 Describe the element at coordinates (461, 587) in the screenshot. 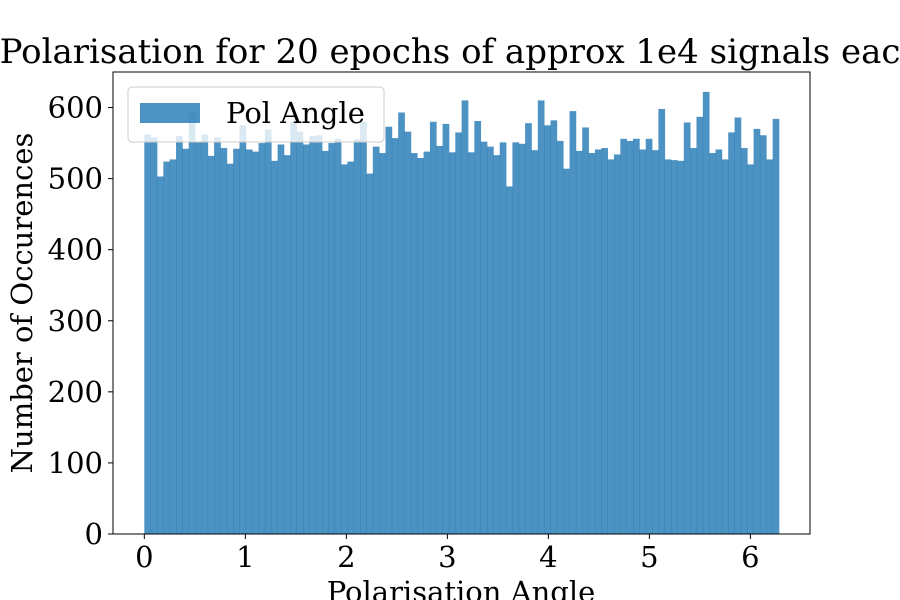

I see `x-axis-label: Polarisation Angle` at that location.